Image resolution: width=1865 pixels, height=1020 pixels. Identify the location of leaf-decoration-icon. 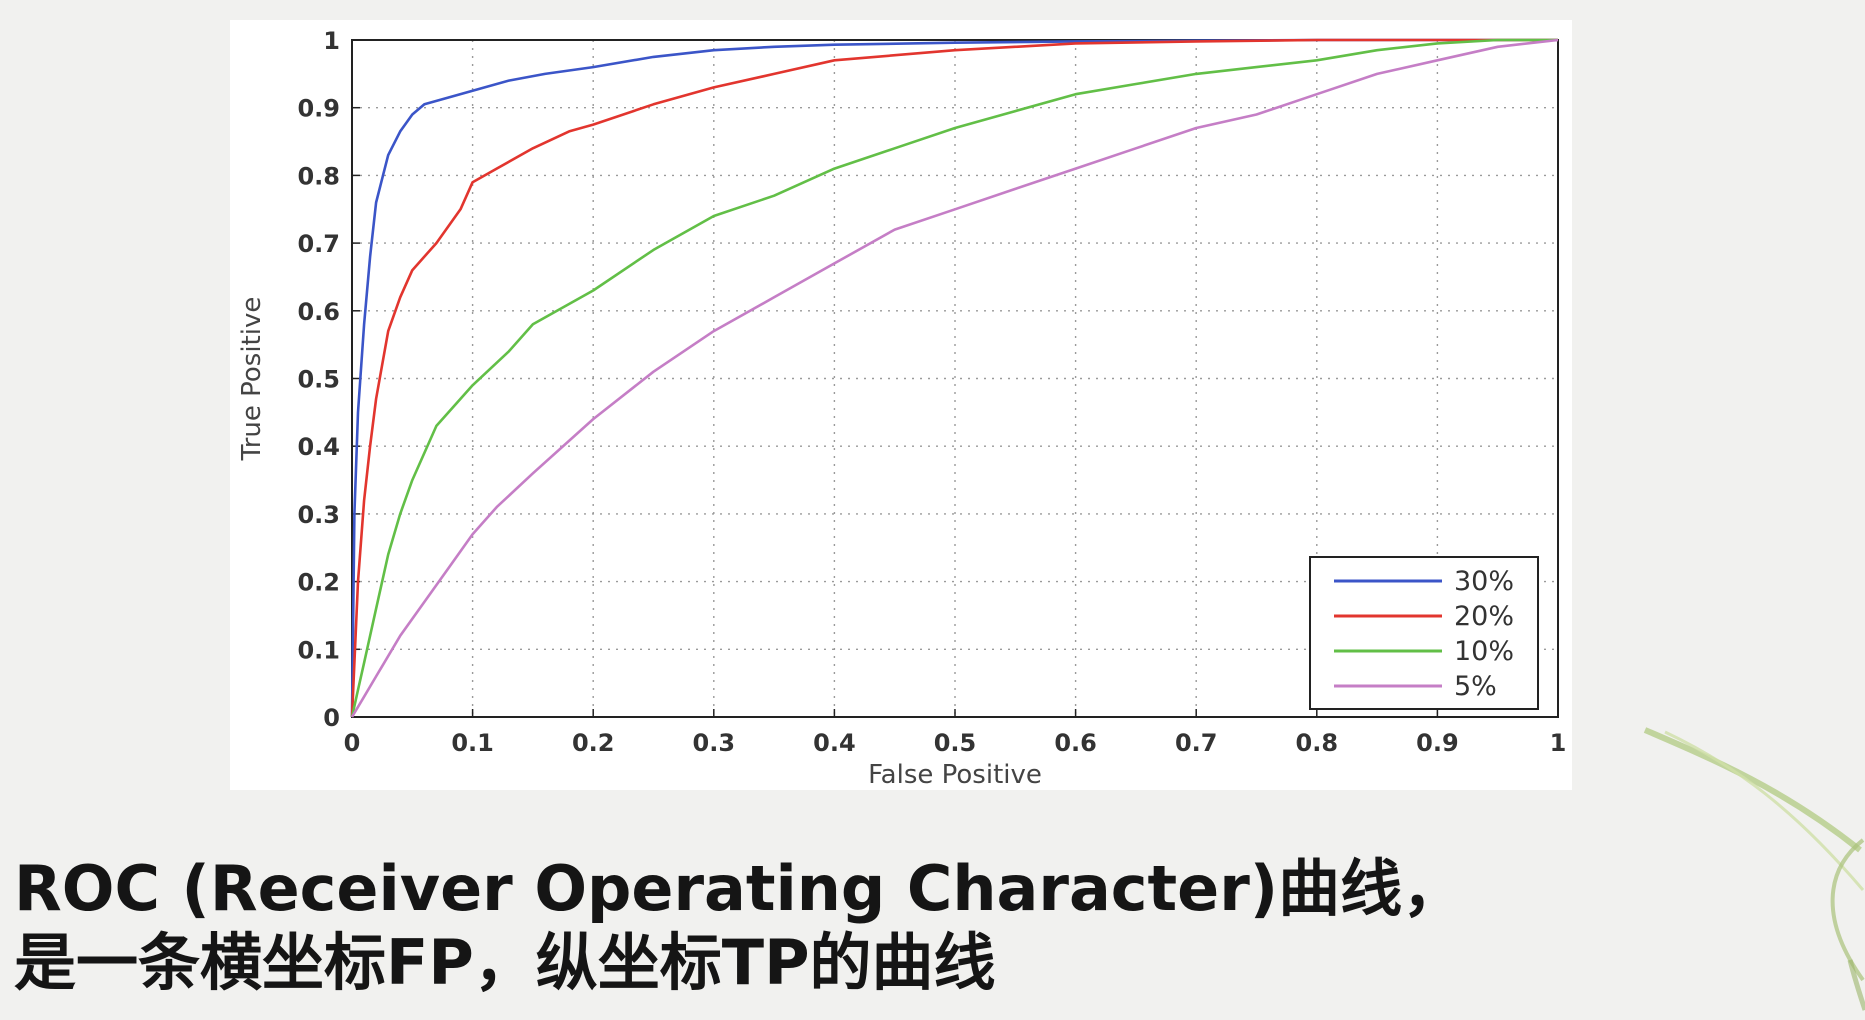
(1754, 869).